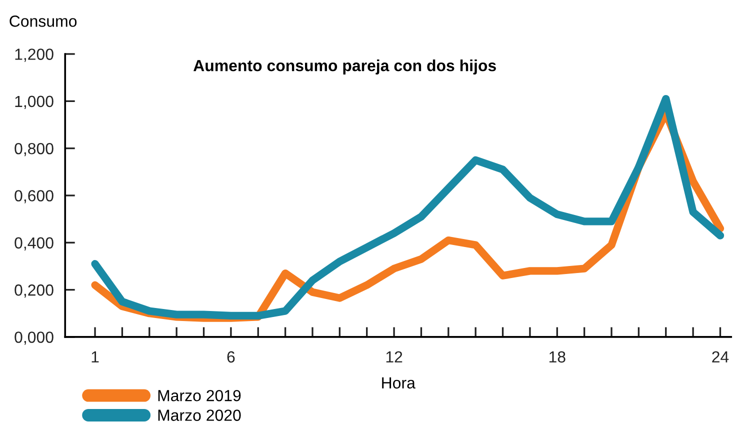  What do you see at coordinates (34, 291) in the screenshot?
I see `y-tick-label: 0,200` at bounding box center [34, 291].